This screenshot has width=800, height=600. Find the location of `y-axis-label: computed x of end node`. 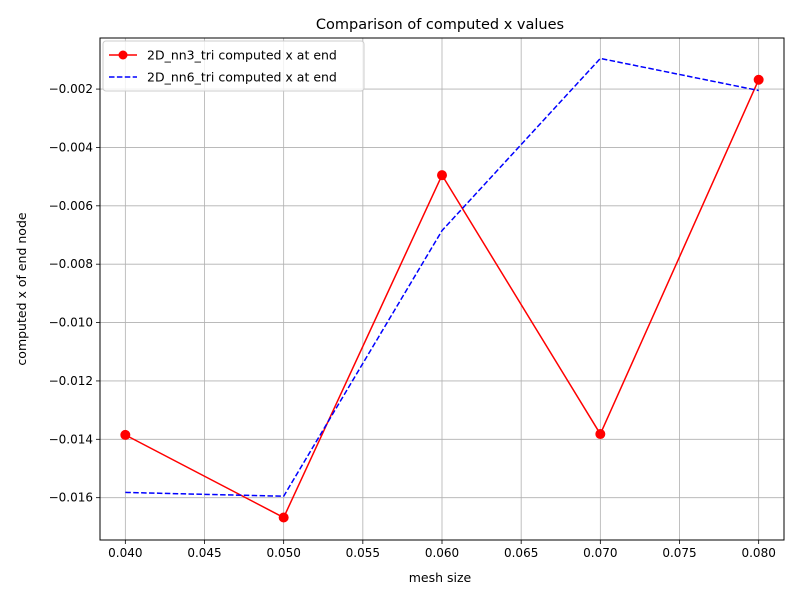

y-axis-label: computed x of end node is located at coordinates (21, 288).